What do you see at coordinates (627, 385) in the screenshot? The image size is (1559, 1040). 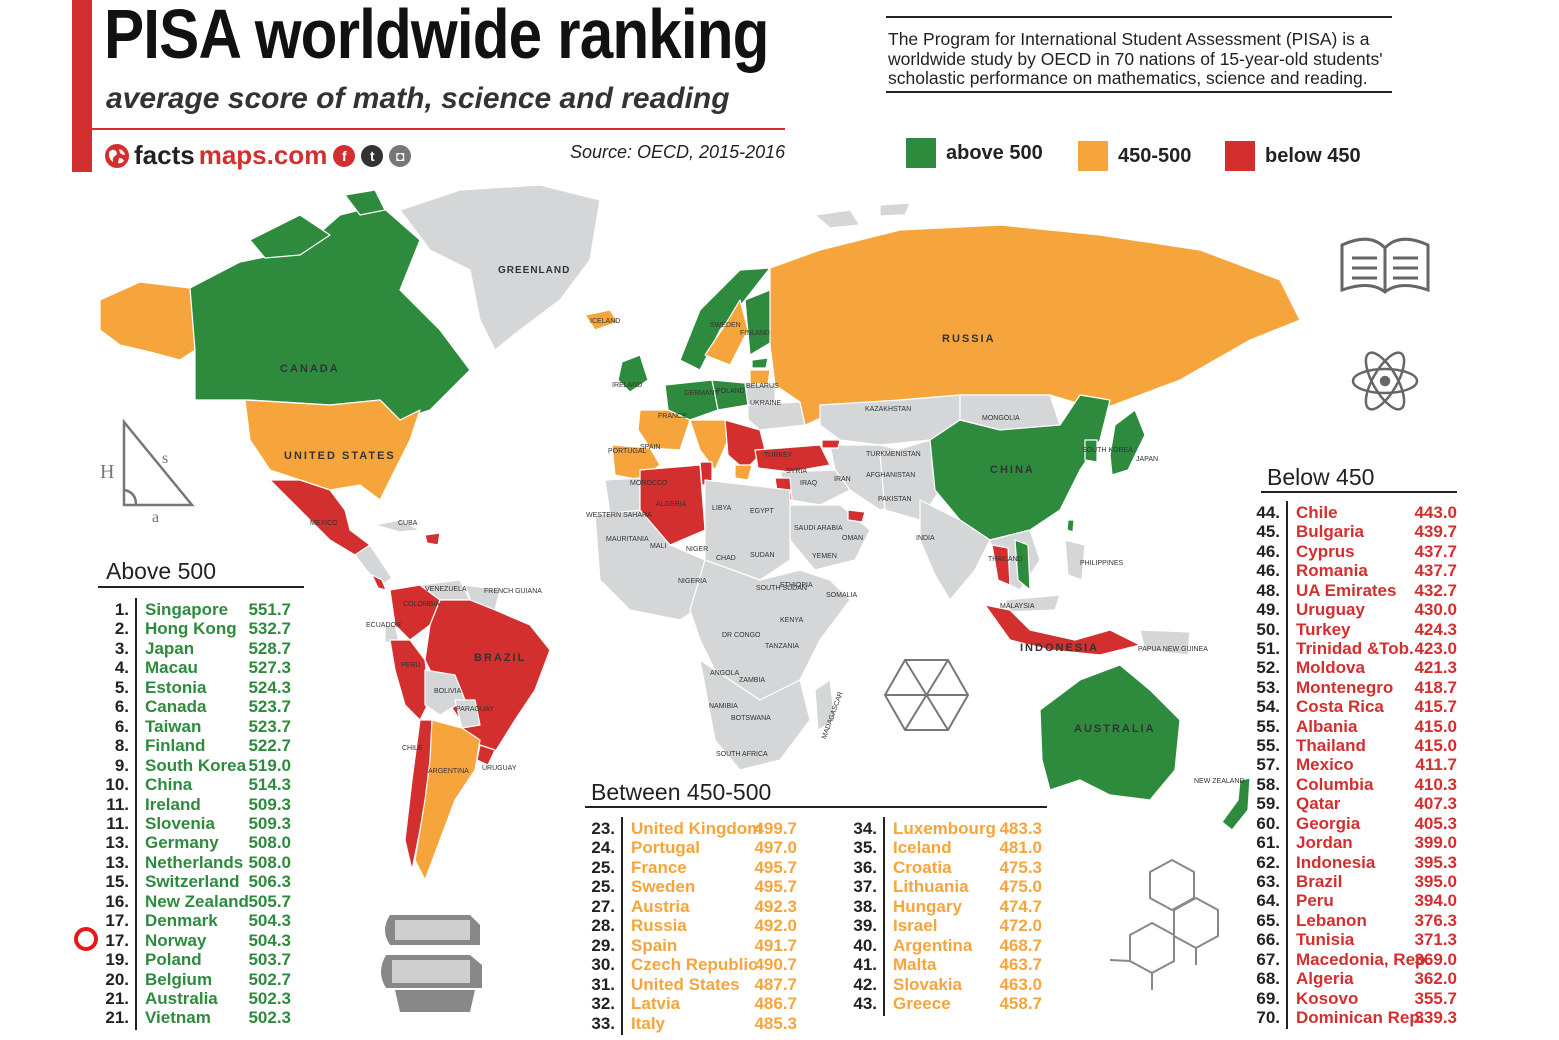 I see `map-label-ireland: IRELAND` at bounding box center [627, 385].